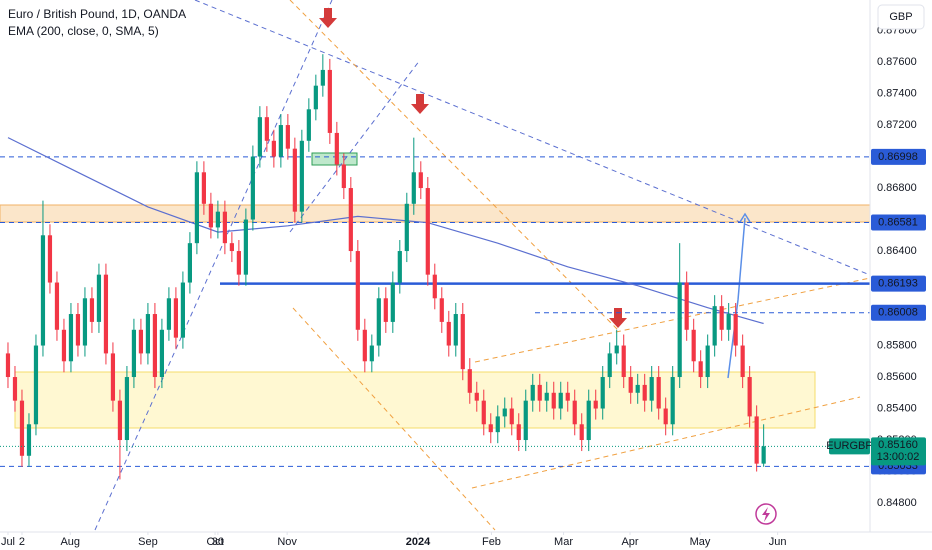  Describe the element at coordinates (898, 457) in the screenshot. I see `countdown-label: 13:00:02` at that location.